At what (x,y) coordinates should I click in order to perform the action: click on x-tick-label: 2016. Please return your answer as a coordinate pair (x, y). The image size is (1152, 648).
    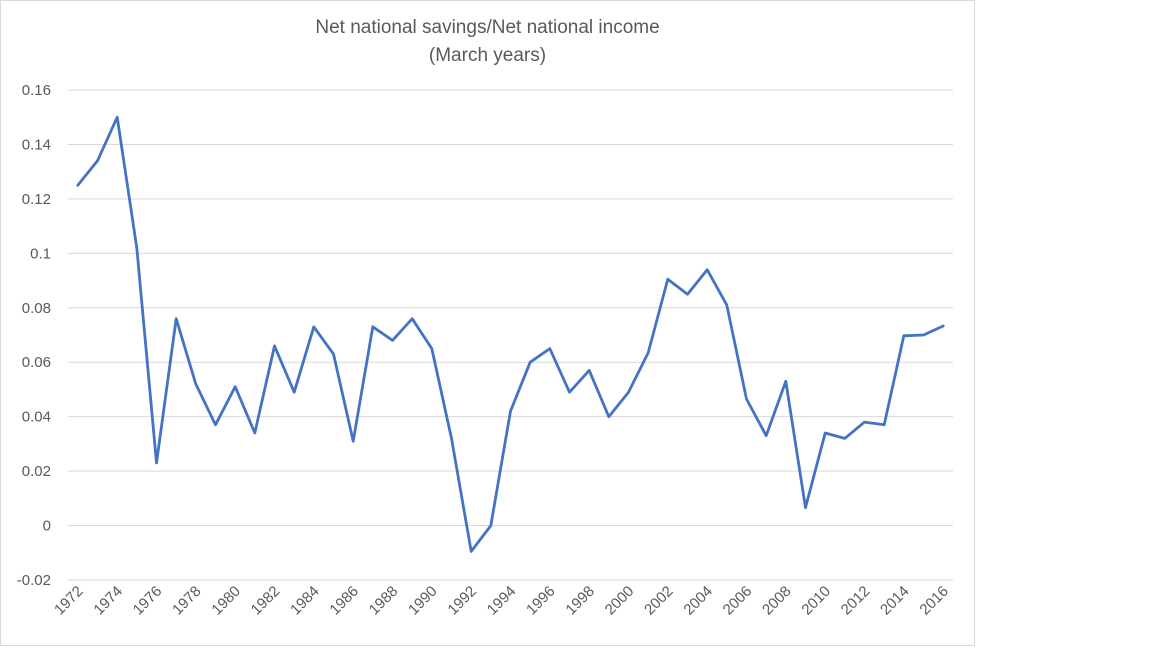
    Looking at the image, I should click on (934, 601).